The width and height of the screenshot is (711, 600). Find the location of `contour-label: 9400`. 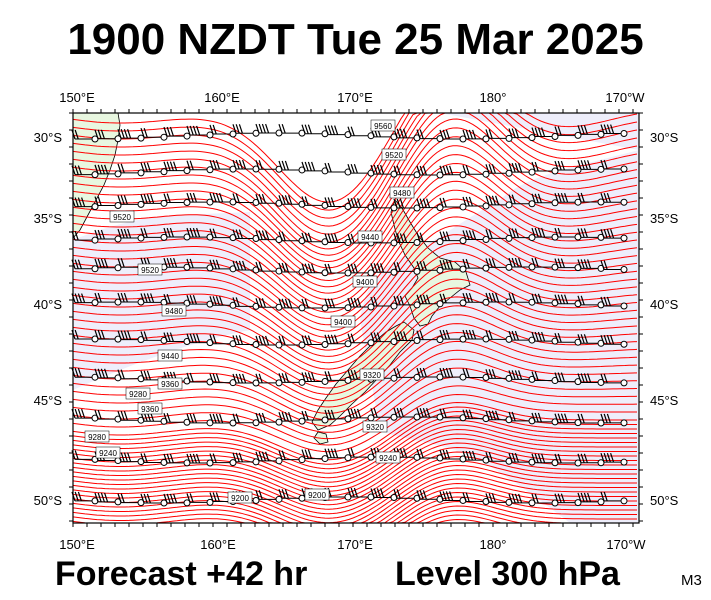

contour-label: 9400 is located at coordinates (365, 281).